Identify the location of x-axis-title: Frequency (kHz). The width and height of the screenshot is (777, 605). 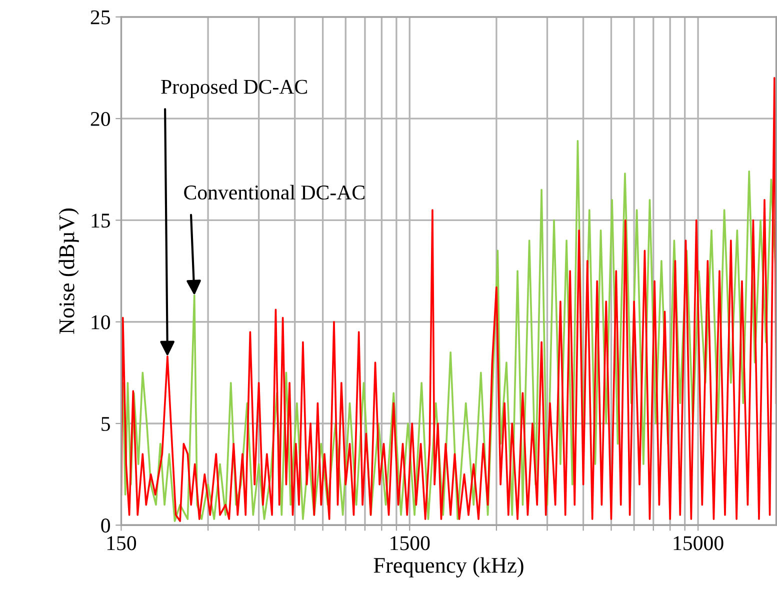
(449, 567).